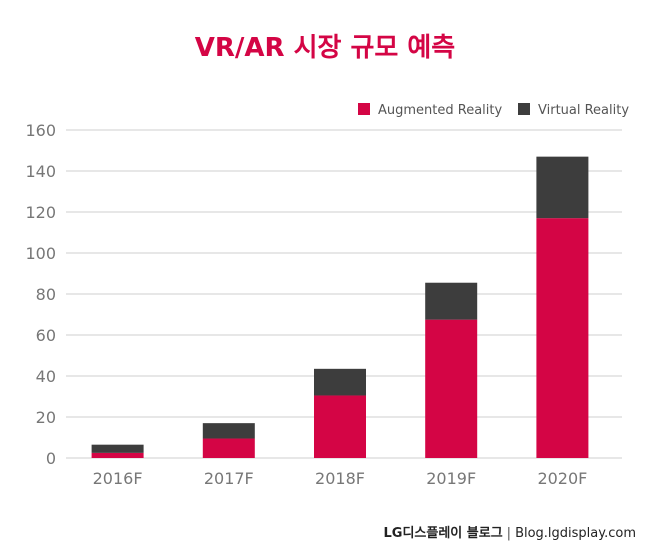 This screenshot has width=650, height=554. What do you see at coordinates (228, 431) in the screenshot?
I see `bar-vr-2017F` at bounding box center [228, 431].